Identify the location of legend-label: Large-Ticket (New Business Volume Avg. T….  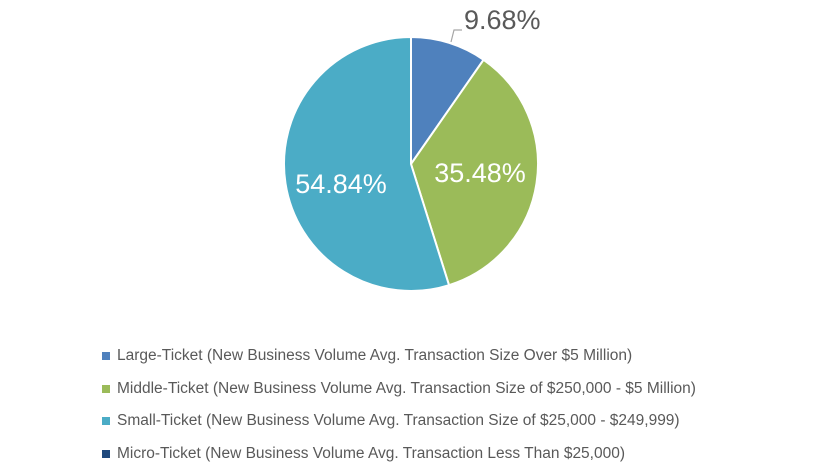
(375, 356).